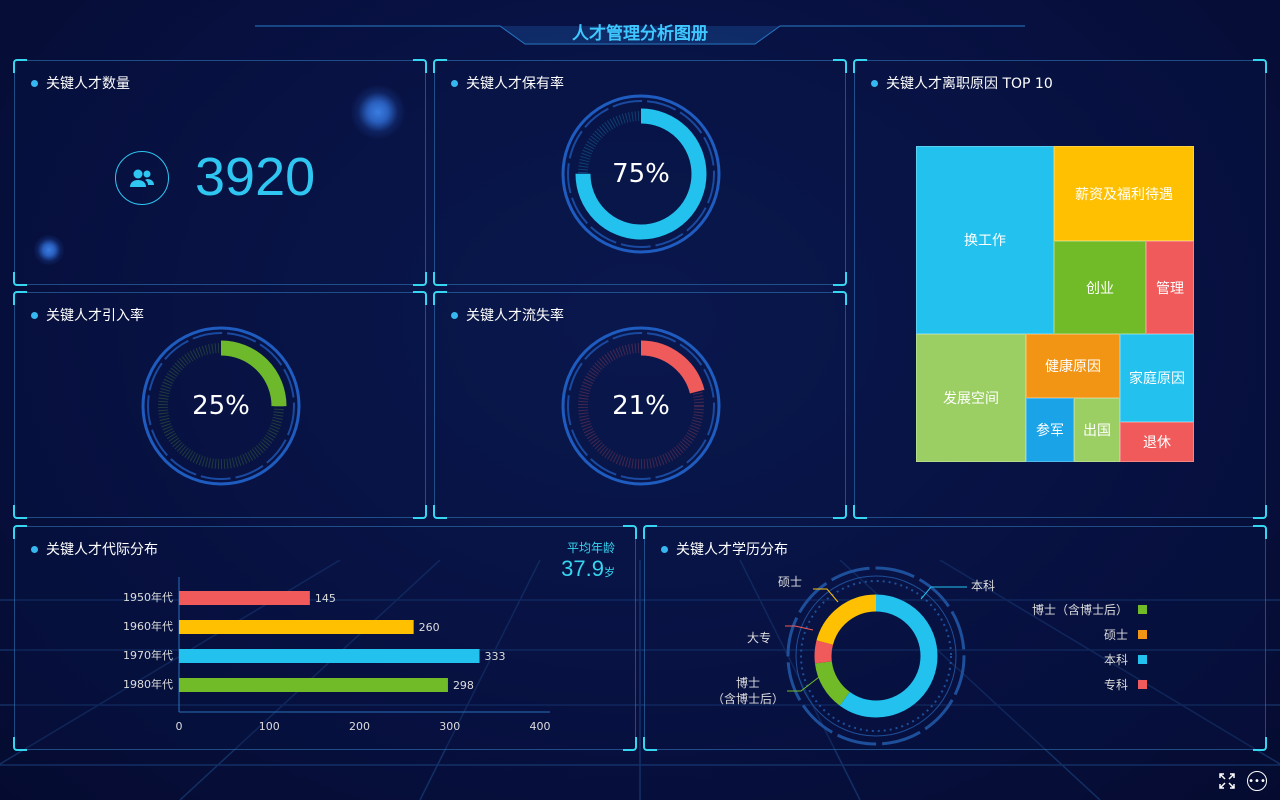 This screenshot has width=1280, height=800. I want to click on more-button: •••, so click(1257, 781).